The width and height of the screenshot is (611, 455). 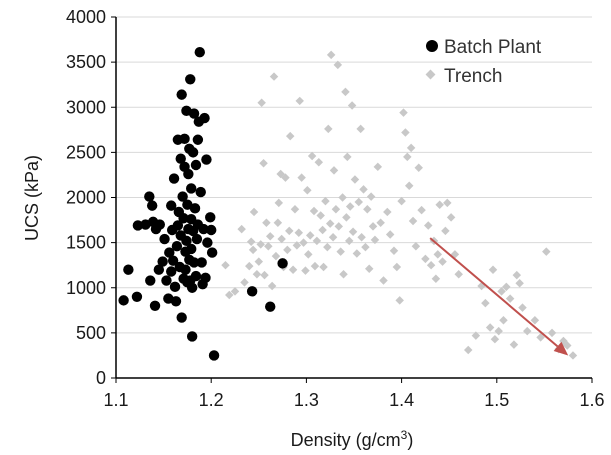 I want to click on trend-arrow, so click(x=499, y=296).